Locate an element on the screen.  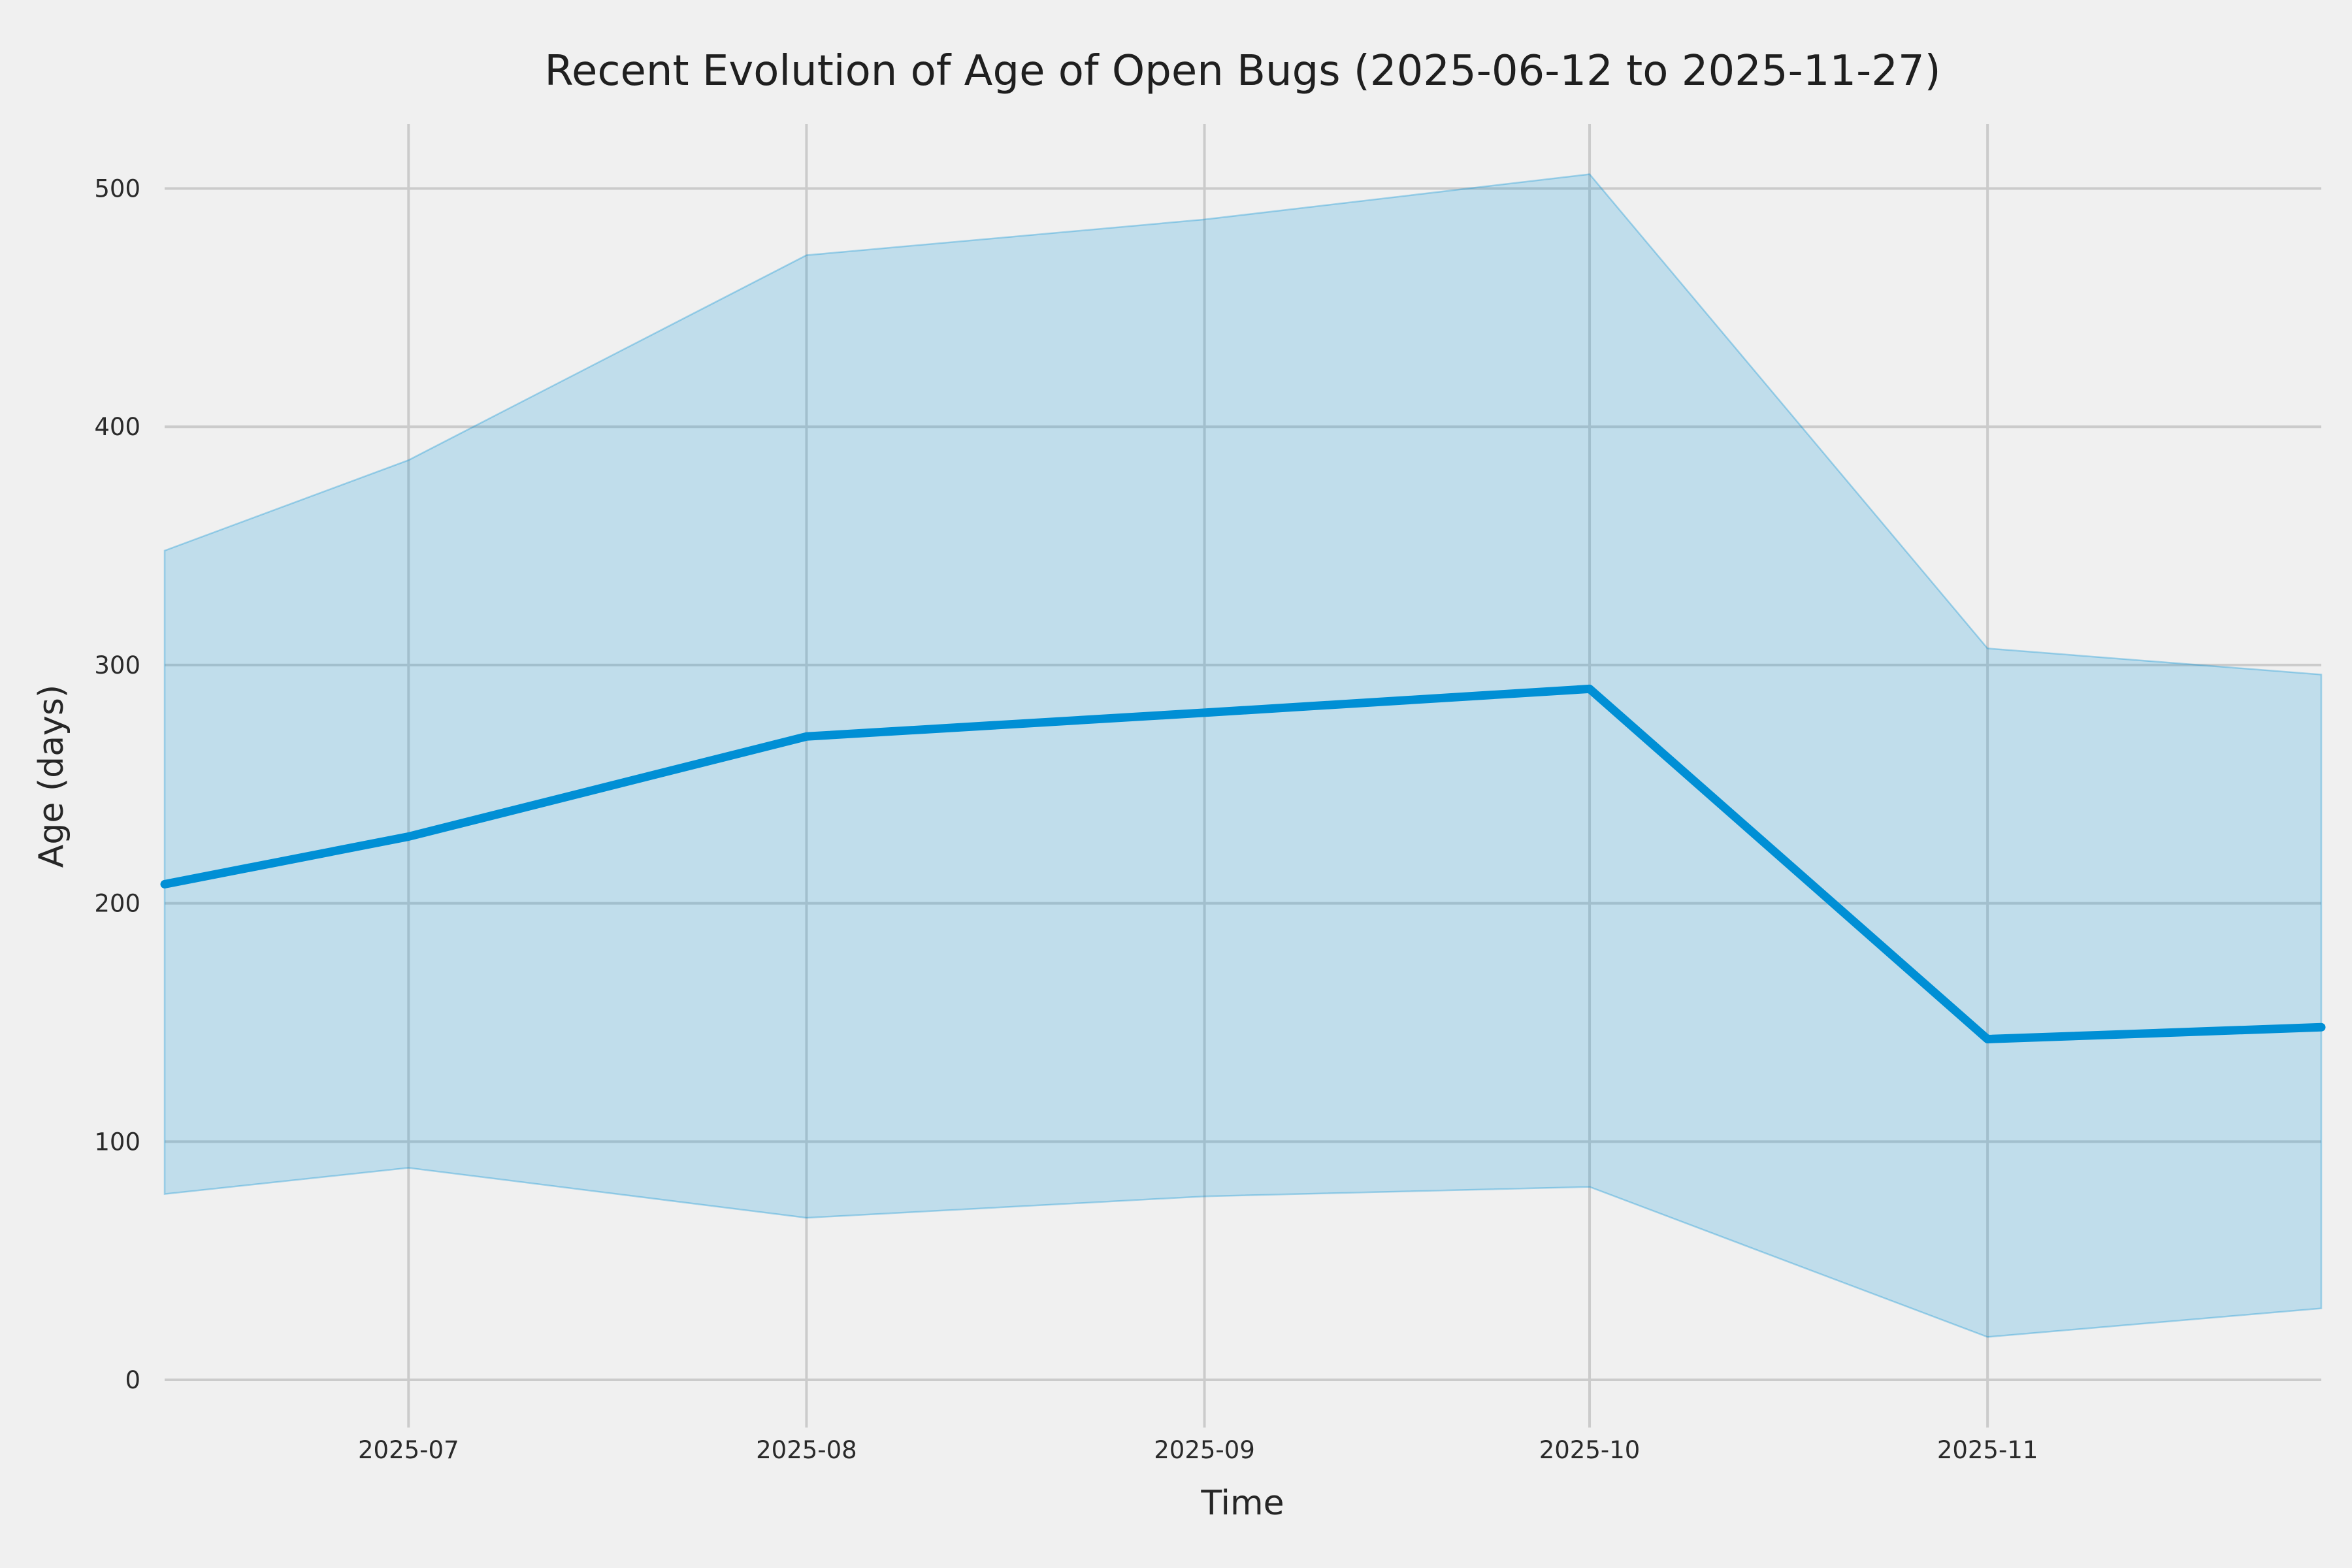
y-axis-label: Age (days) is located at coordinates (51, 776).